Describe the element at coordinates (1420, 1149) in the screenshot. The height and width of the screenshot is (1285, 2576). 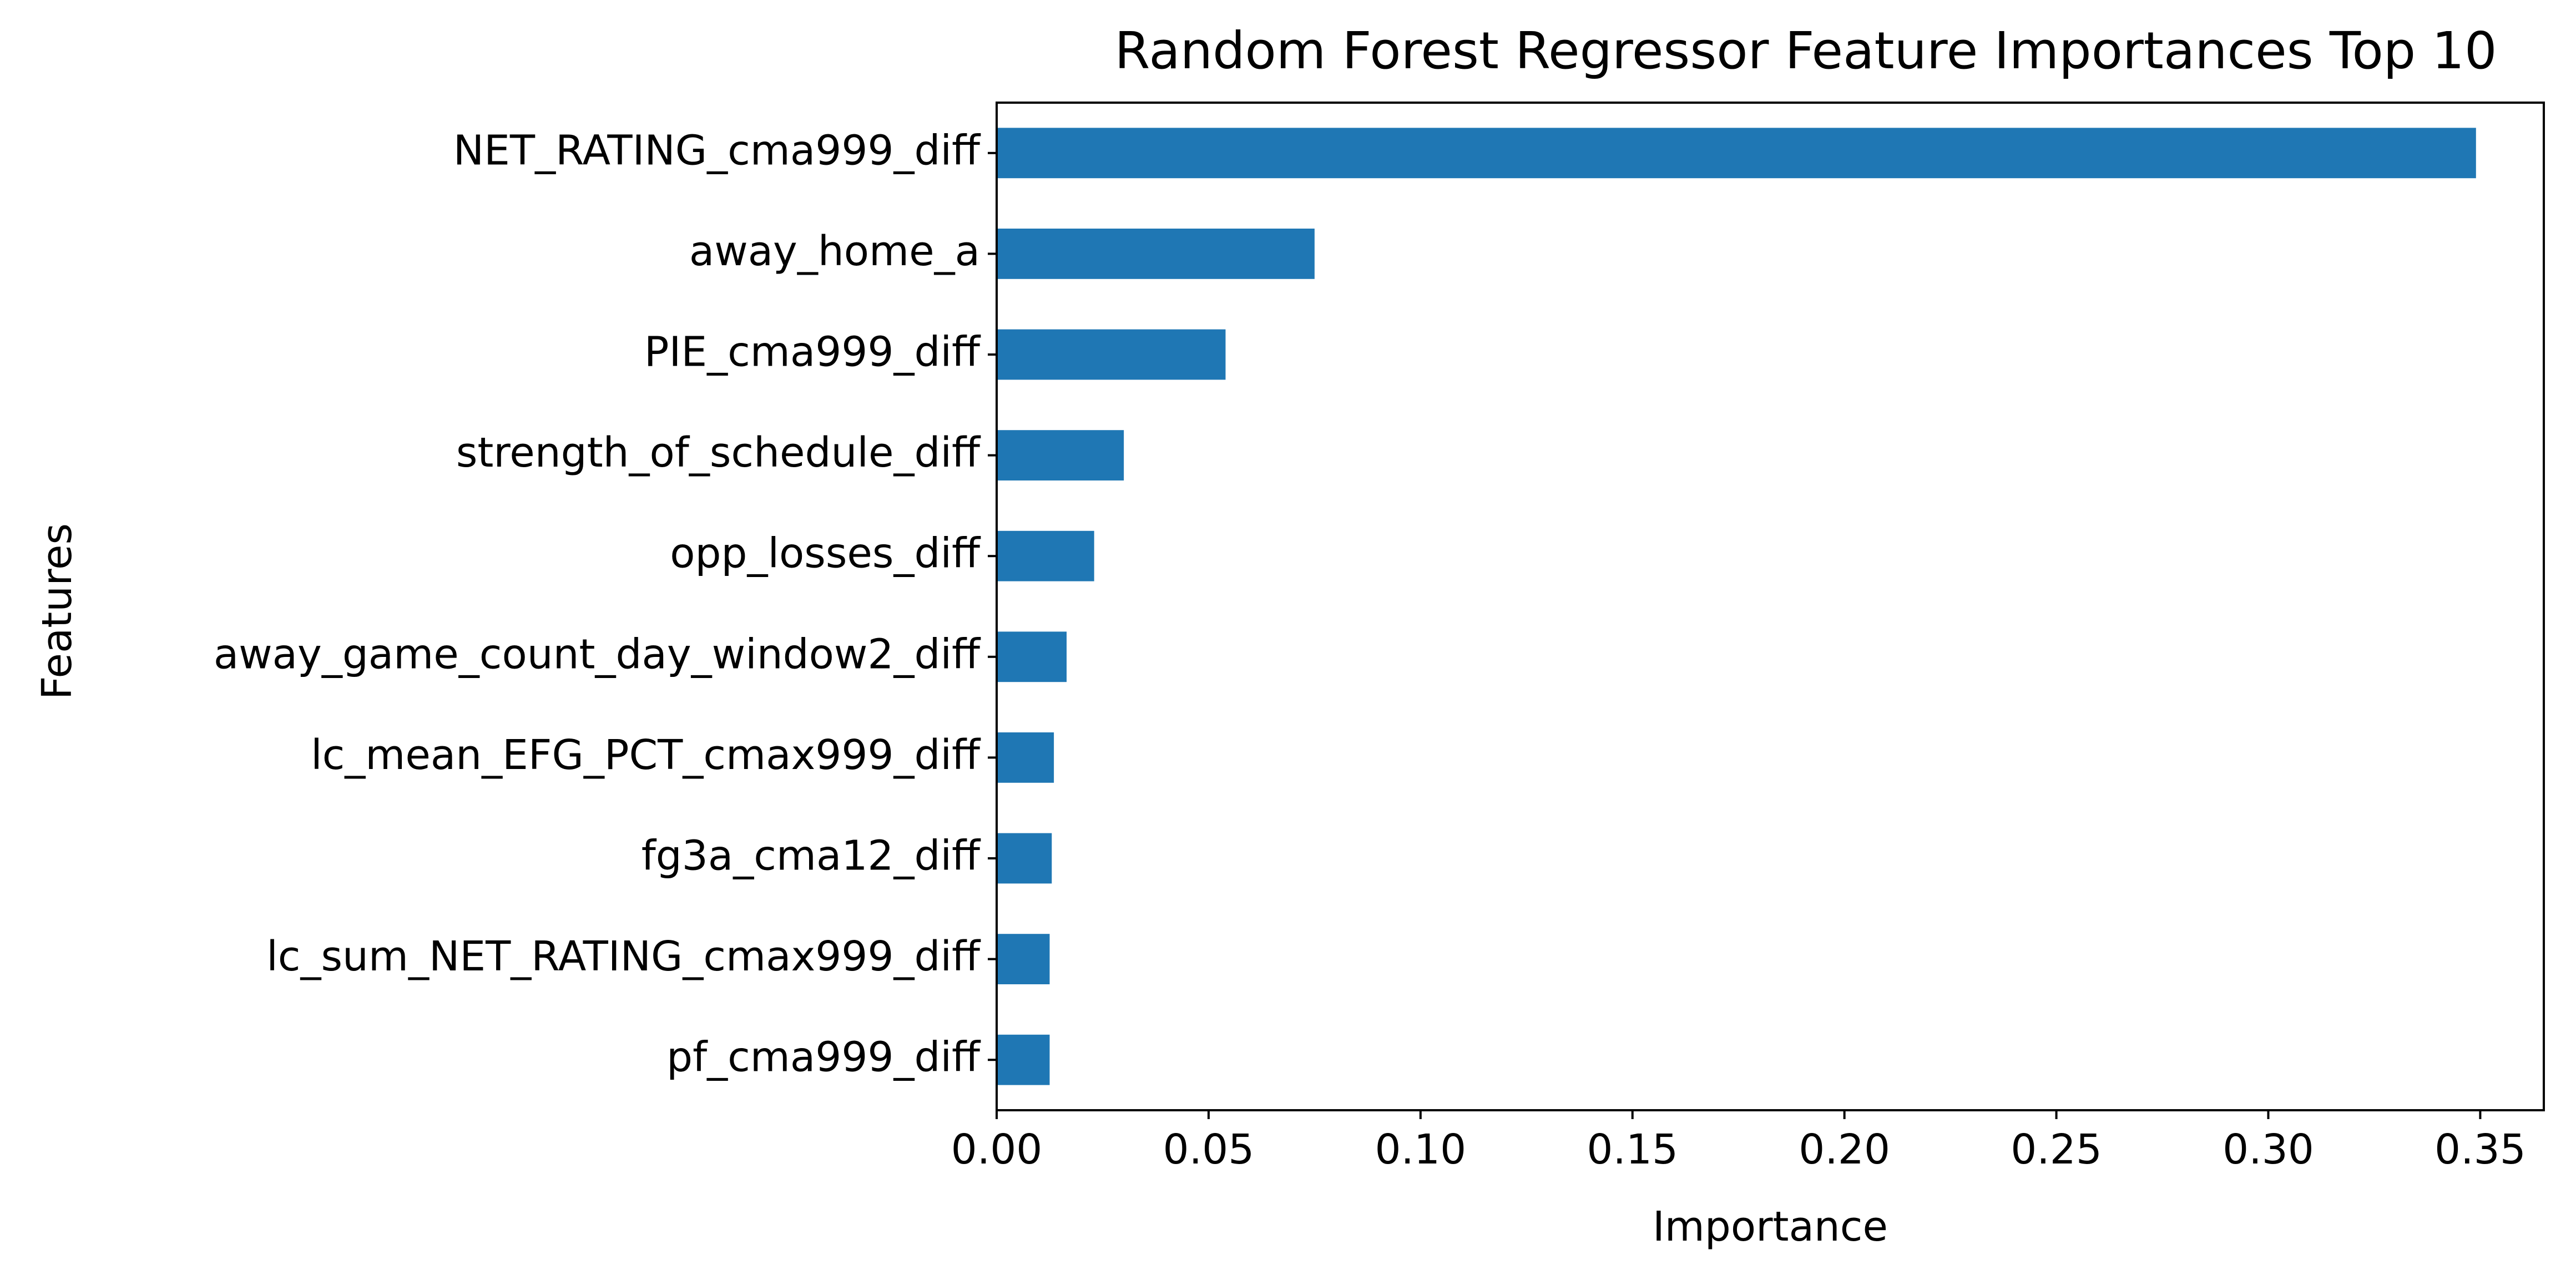
I see `x-tick-label: 0.10` at that location.